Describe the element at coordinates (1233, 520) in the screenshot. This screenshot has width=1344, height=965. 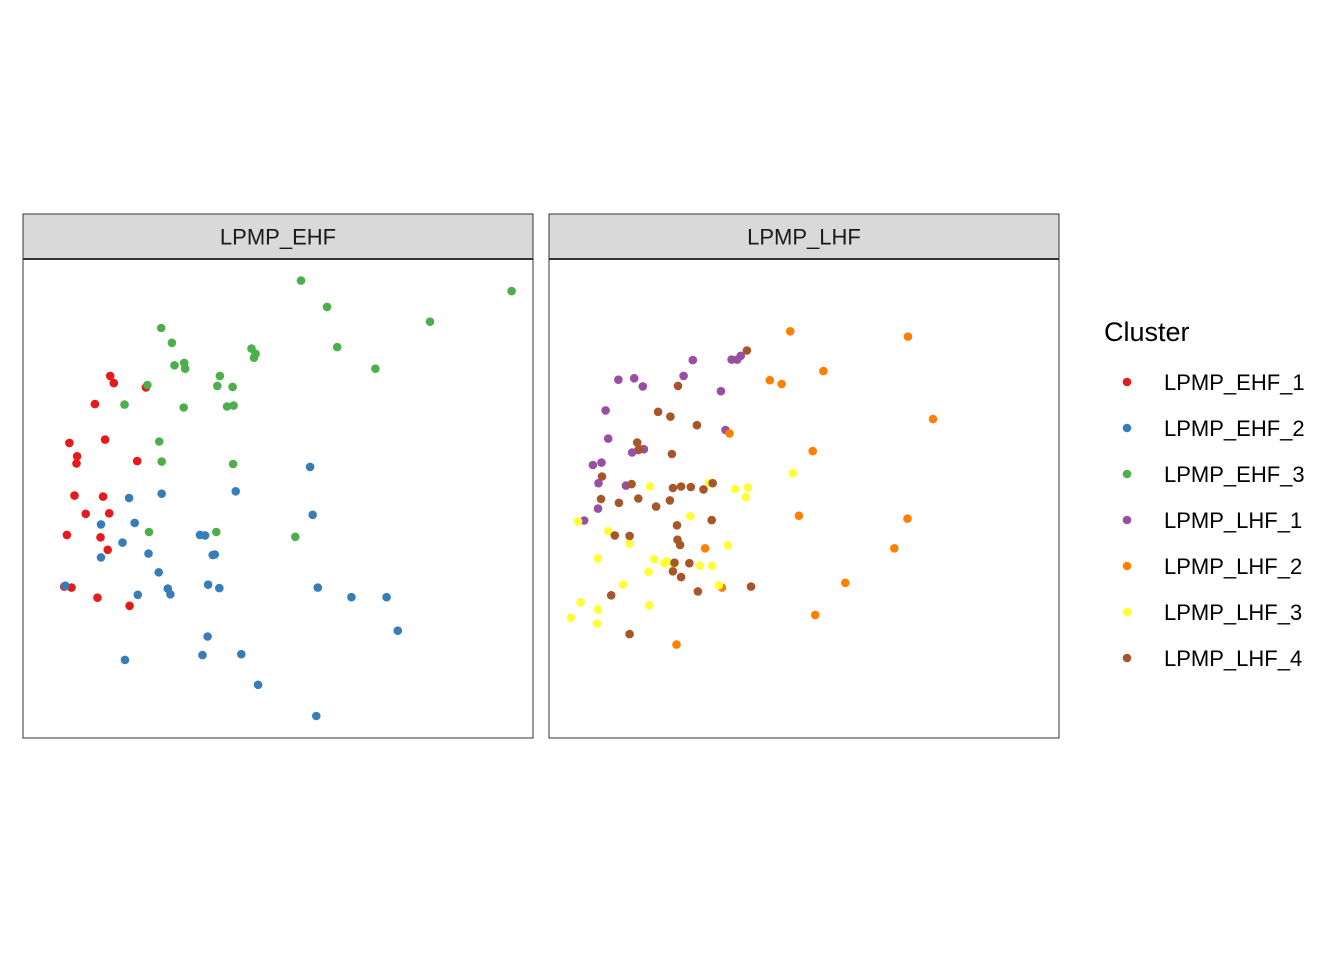
I see `legend-label: LPMP_LHF_1` at that location.